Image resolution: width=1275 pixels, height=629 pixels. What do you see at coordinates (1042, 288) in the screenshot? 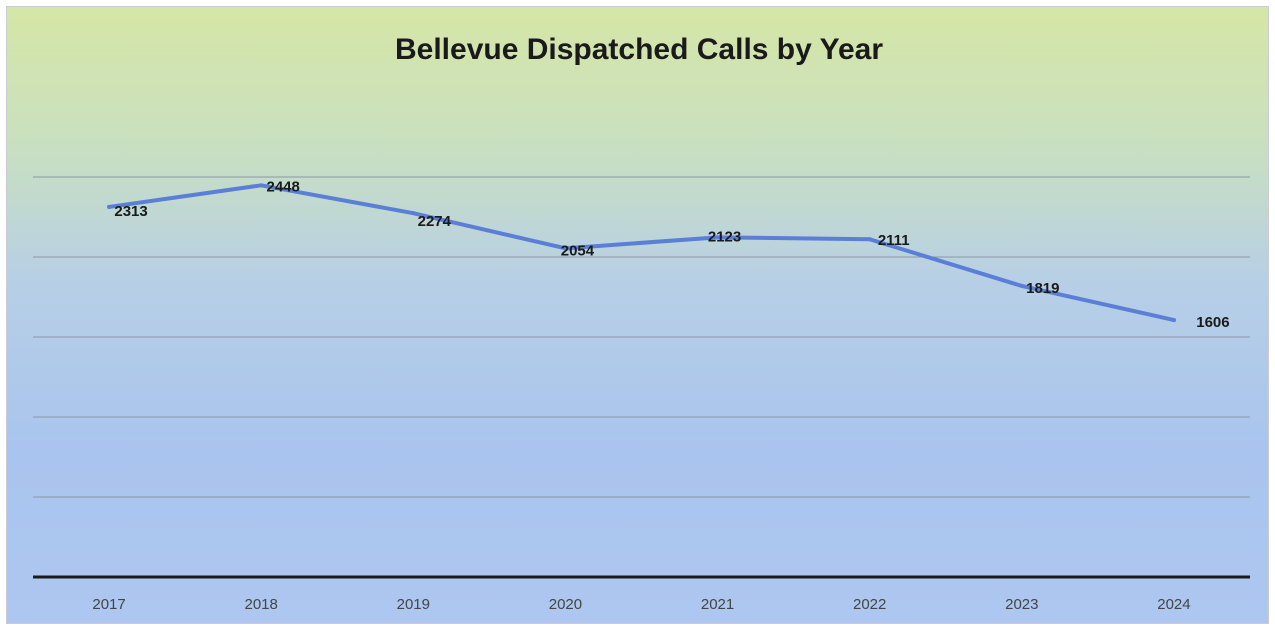
I see `data-label: 1819` at bounding box center [1042, 288].